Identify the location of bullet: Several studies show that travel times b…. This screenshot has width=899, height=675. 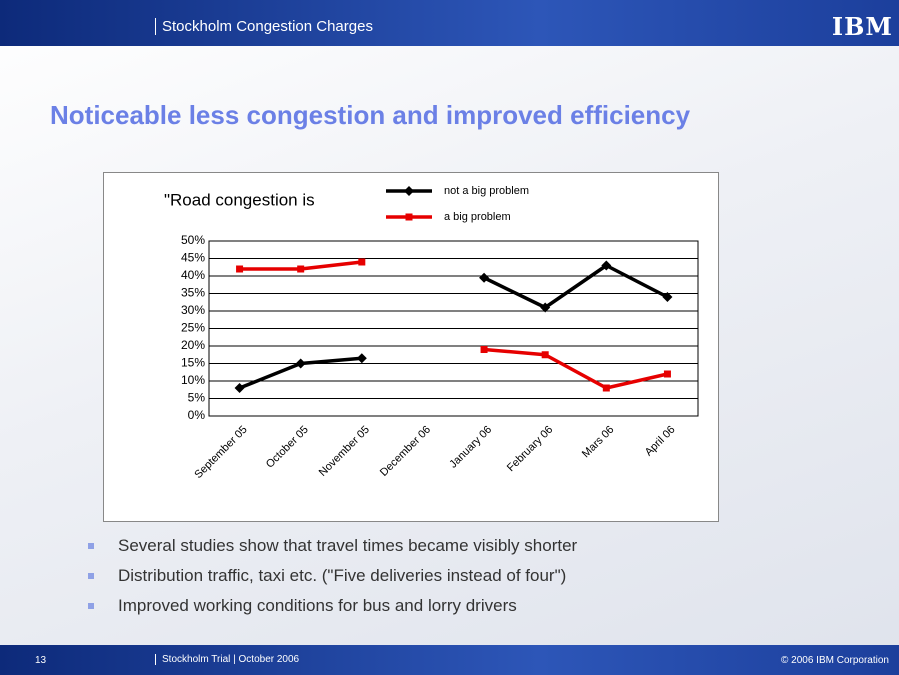
(331, 551).